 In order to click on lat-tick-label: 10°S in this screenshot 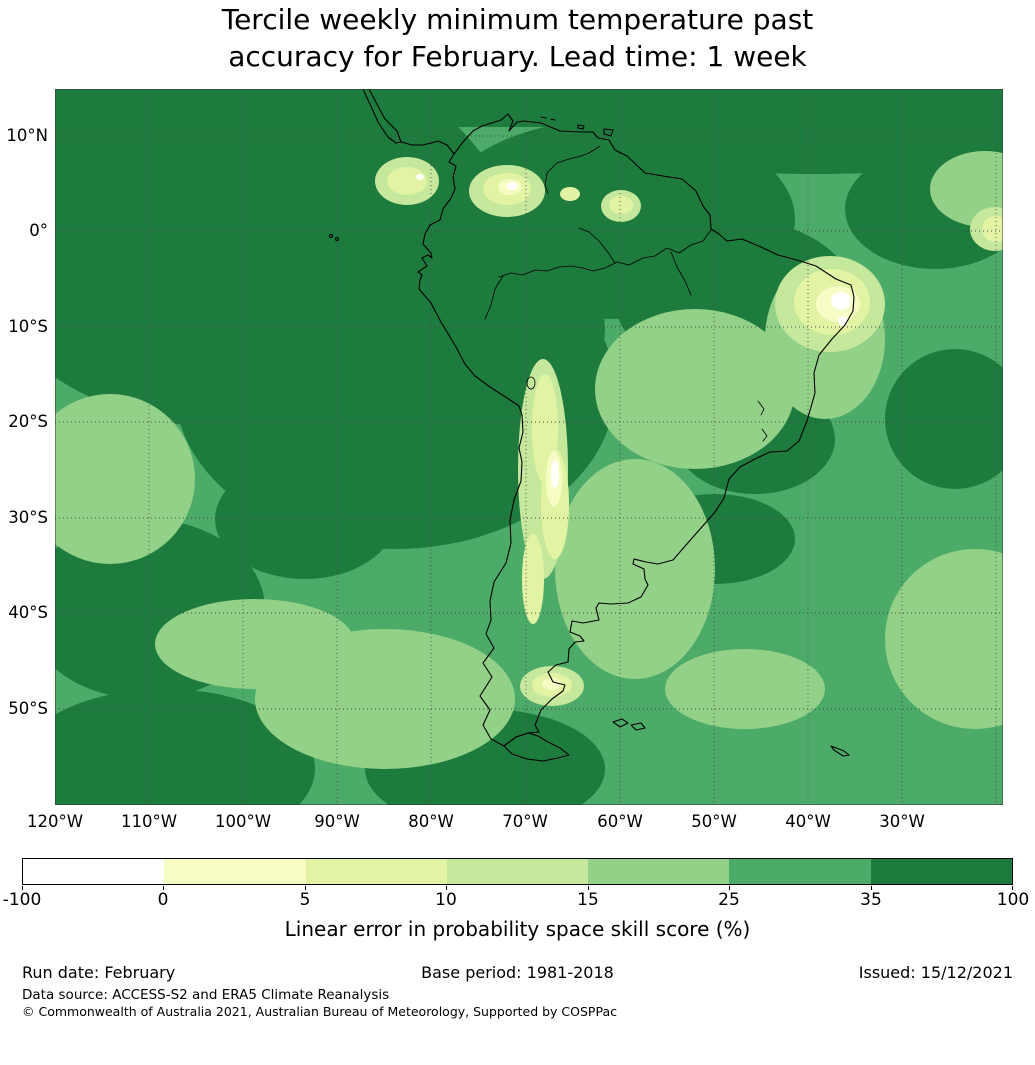, I will do `click(28, 326)`.